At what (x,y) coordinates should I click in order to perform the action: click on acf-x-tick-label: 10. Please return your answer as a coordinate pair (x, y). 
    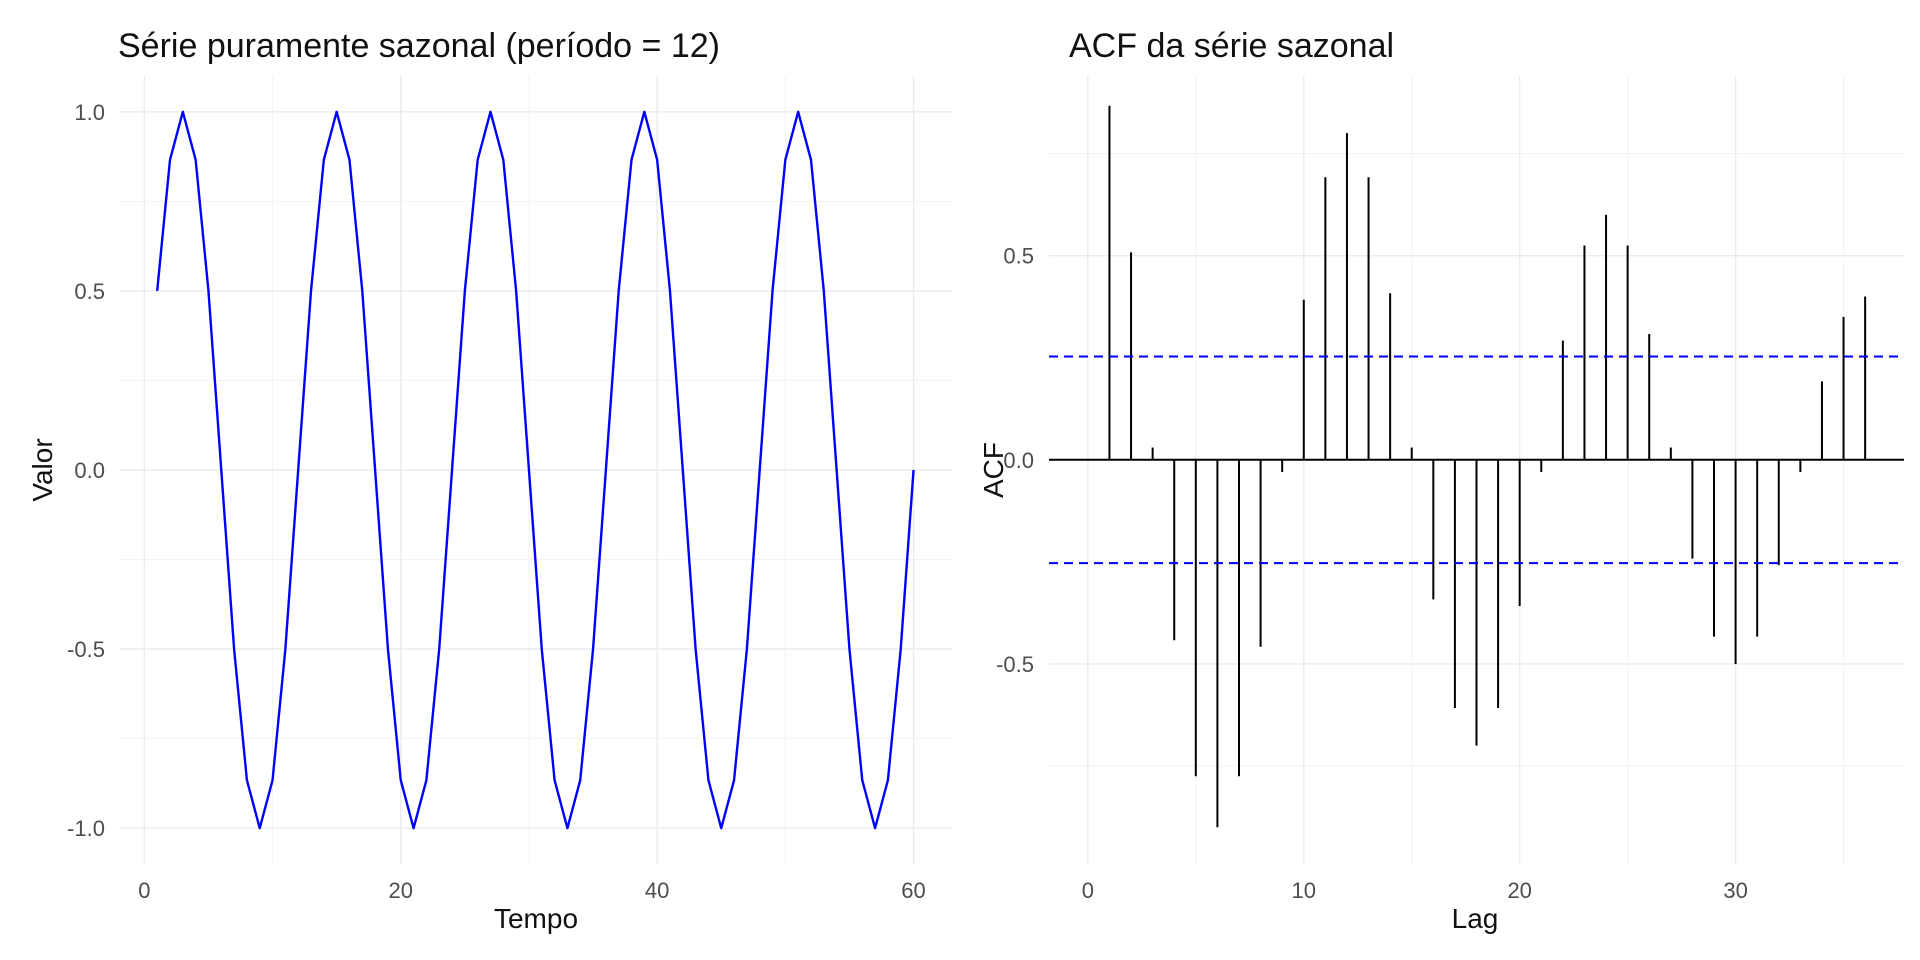
    Looking at the image, I should click on (1304, 890).